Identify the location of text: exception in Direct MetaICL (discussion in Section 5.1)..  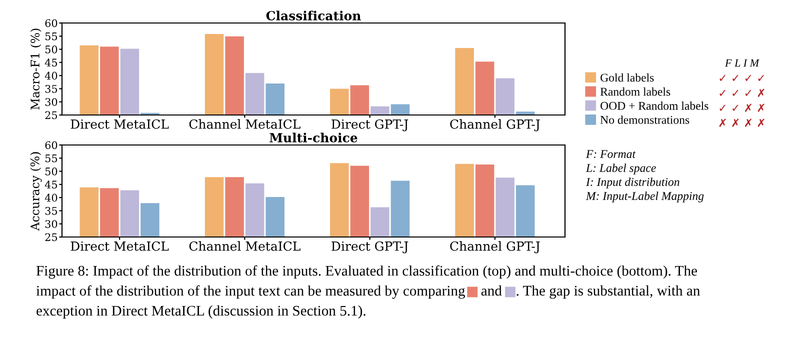
(201, 312).